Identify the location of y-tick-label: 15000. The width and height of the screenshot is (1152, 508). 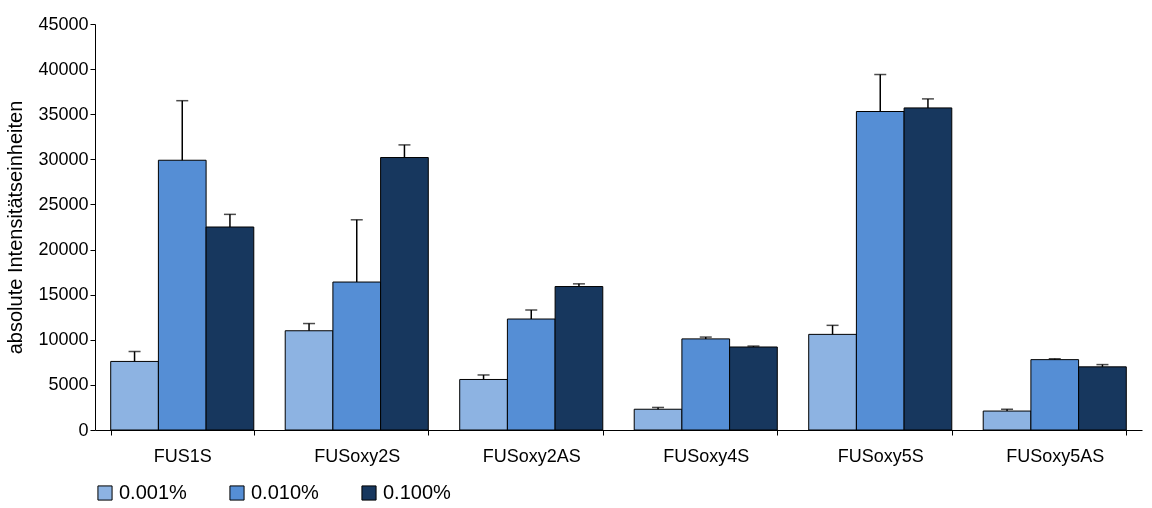
(63, 294).